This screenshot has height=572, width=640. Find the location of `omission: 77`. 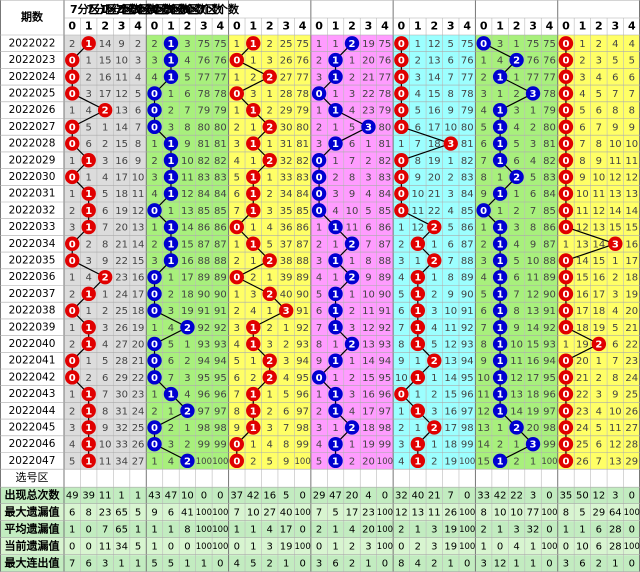

omission: 77 is located at coordinates (204, 77).